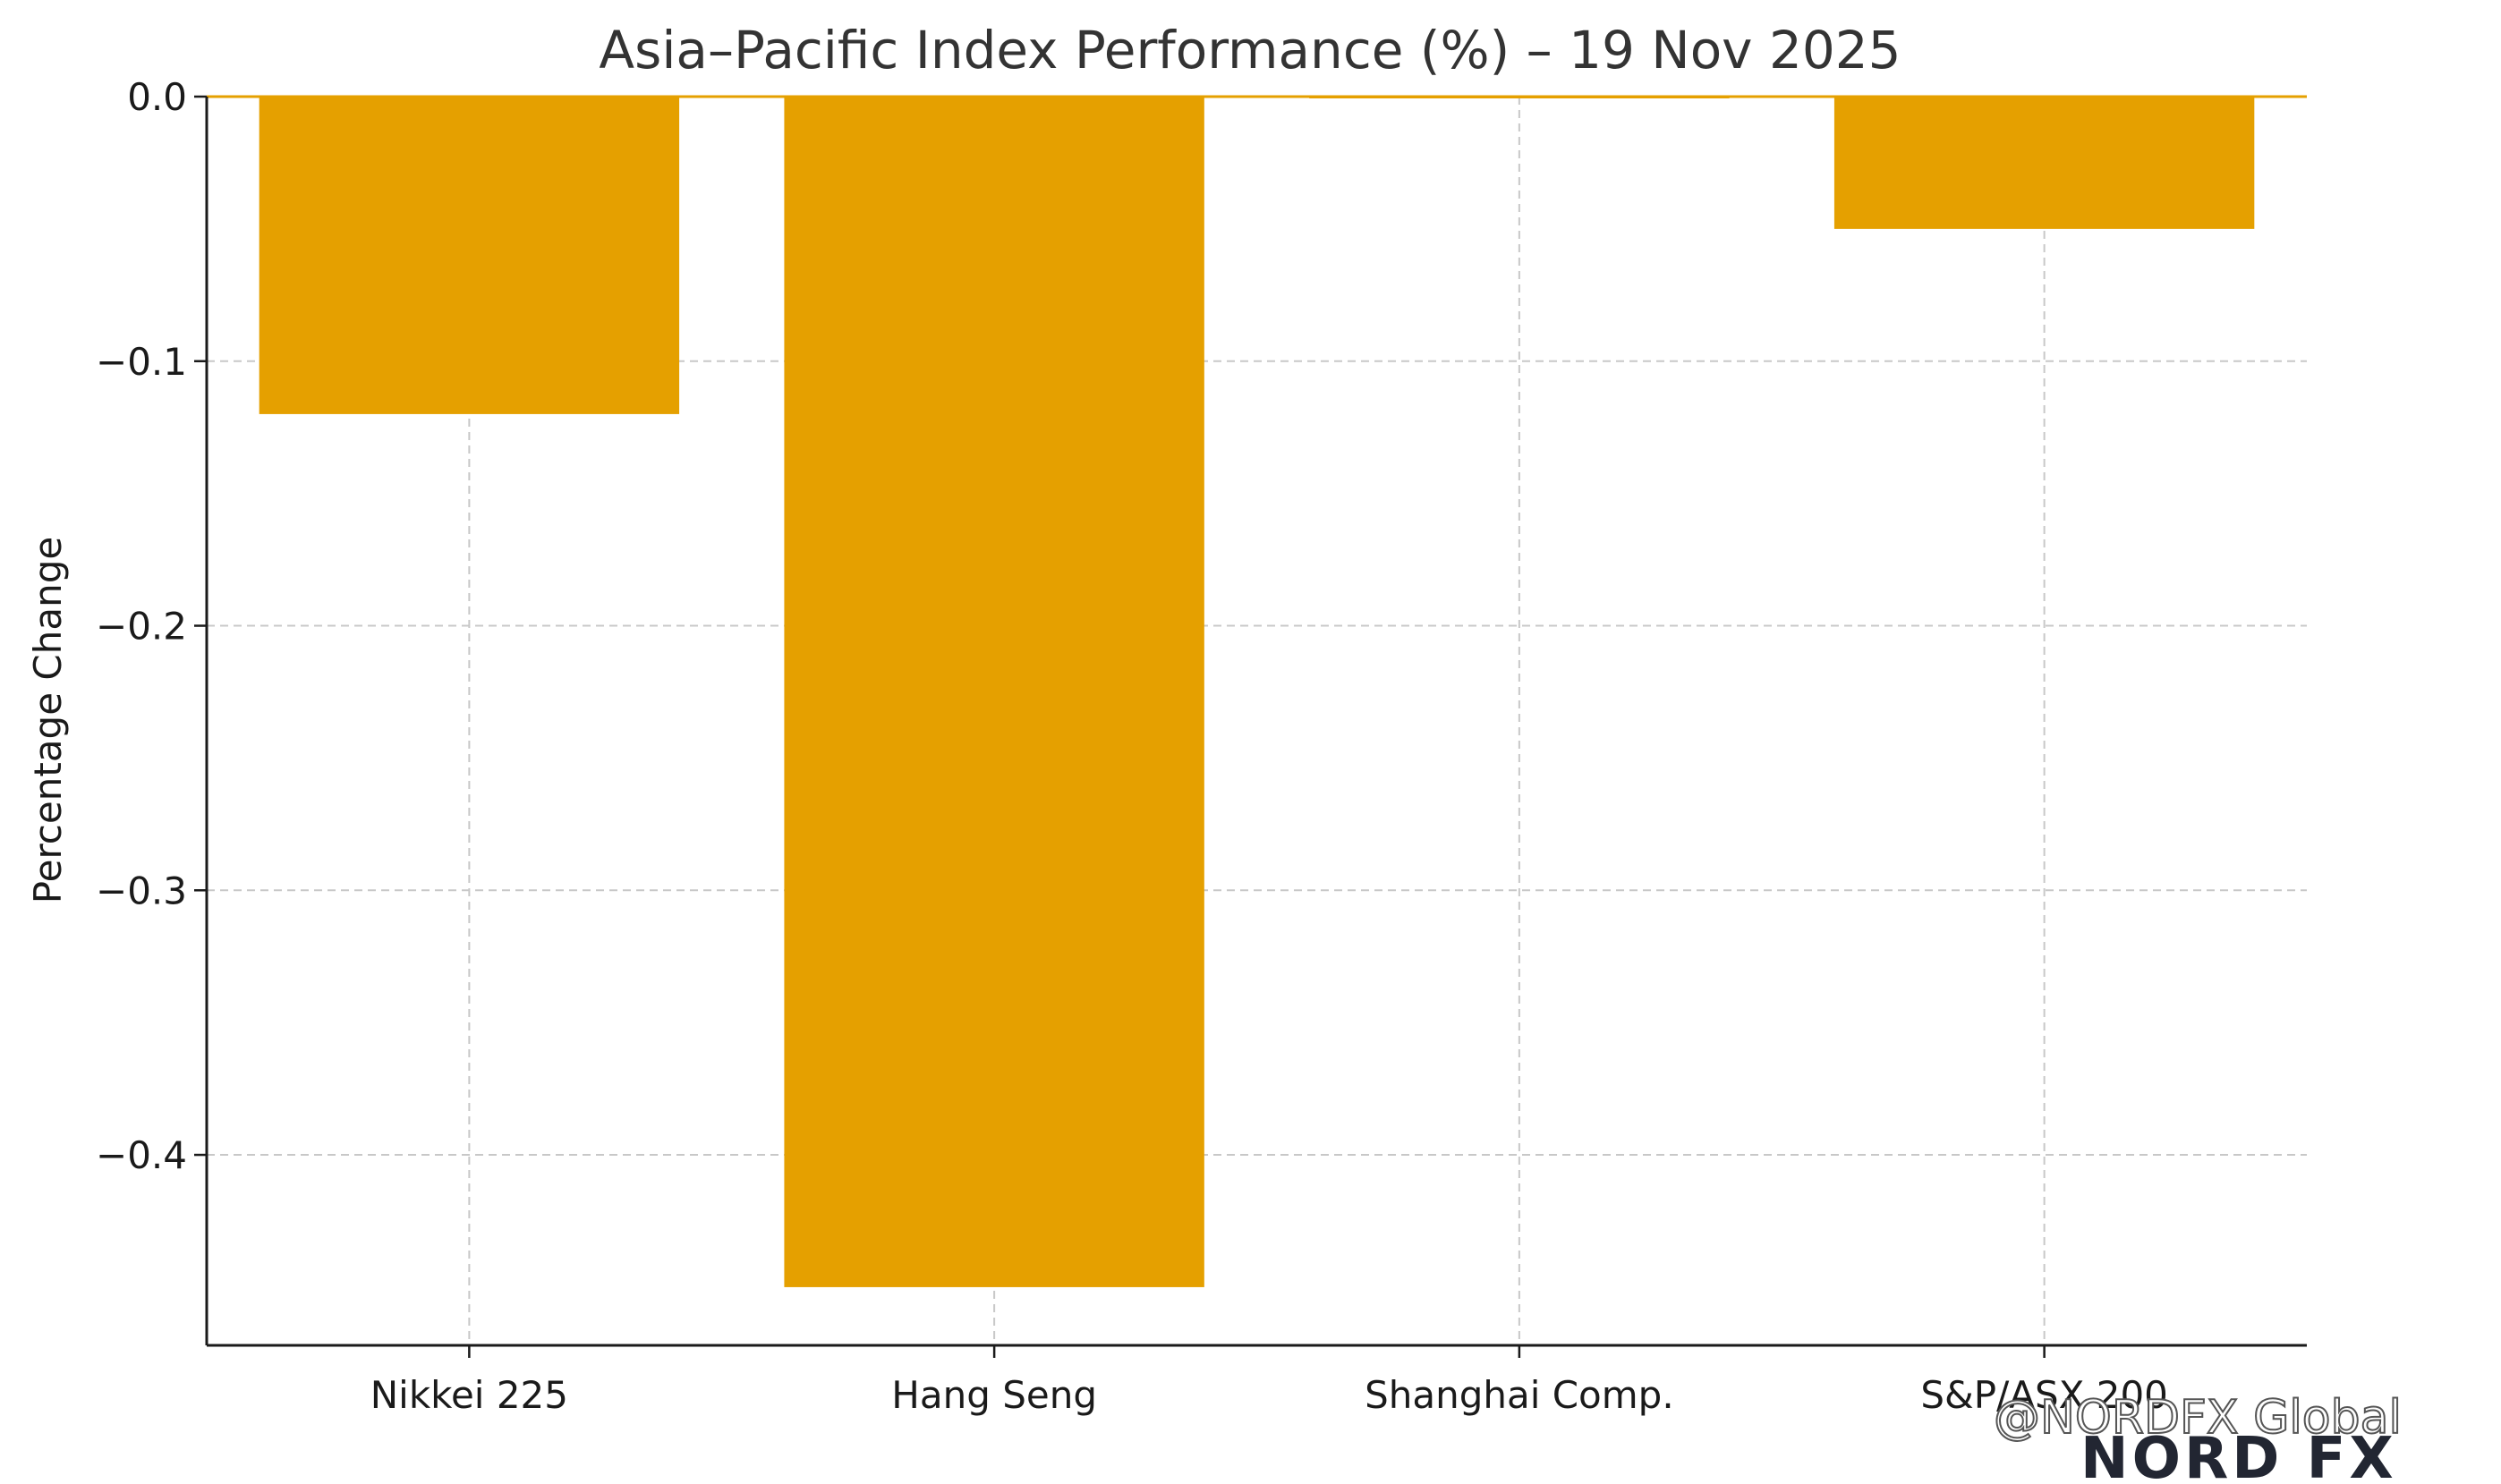 Image resolution: width=2501 pixels, height=1484 pixels. Describe the element at coordinates (1519, 1395) in the screenshot. I see `x-tick-label: Shanghai Comp.` at that location.